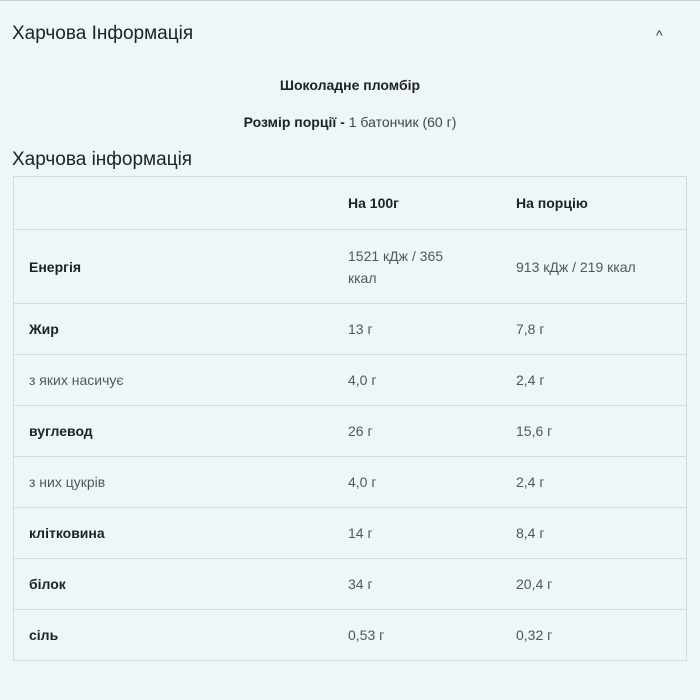  I want to click on cell: 15,6 г, so click(601, 431).